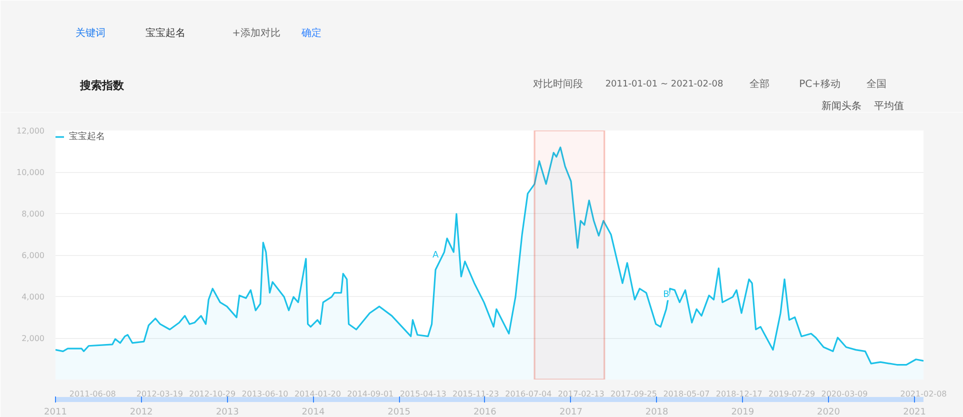 This screenshot has height=417, width=963. What do you see at coordinates (166, 33) in the screenshot?
I see `text: 宝宝起名` at bounding box center [166, 33].